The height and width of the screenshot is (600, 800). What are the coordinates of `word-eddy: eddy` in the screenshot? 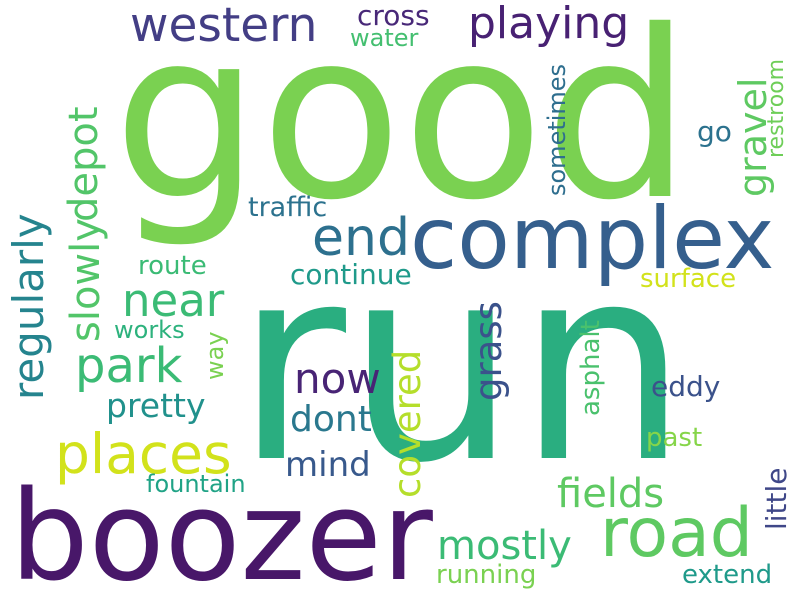 It's located at (686, 386).